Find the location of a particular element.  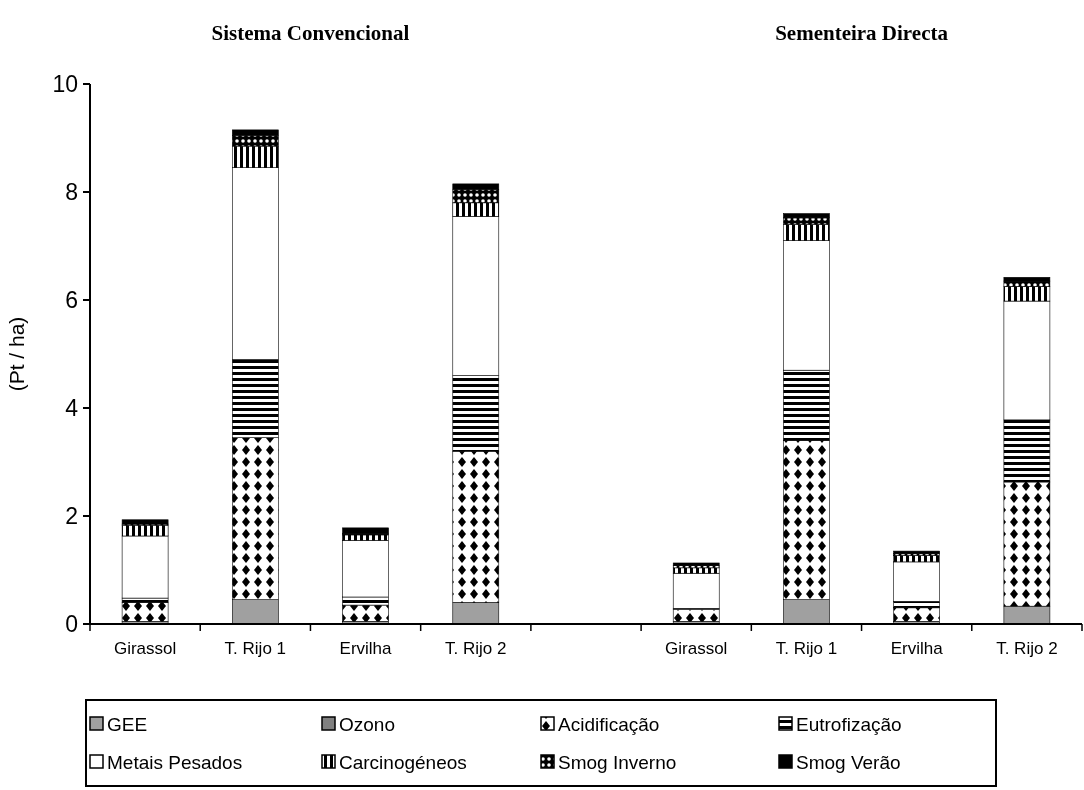

legend-label: Ozono is located at coordinates (367, 724).